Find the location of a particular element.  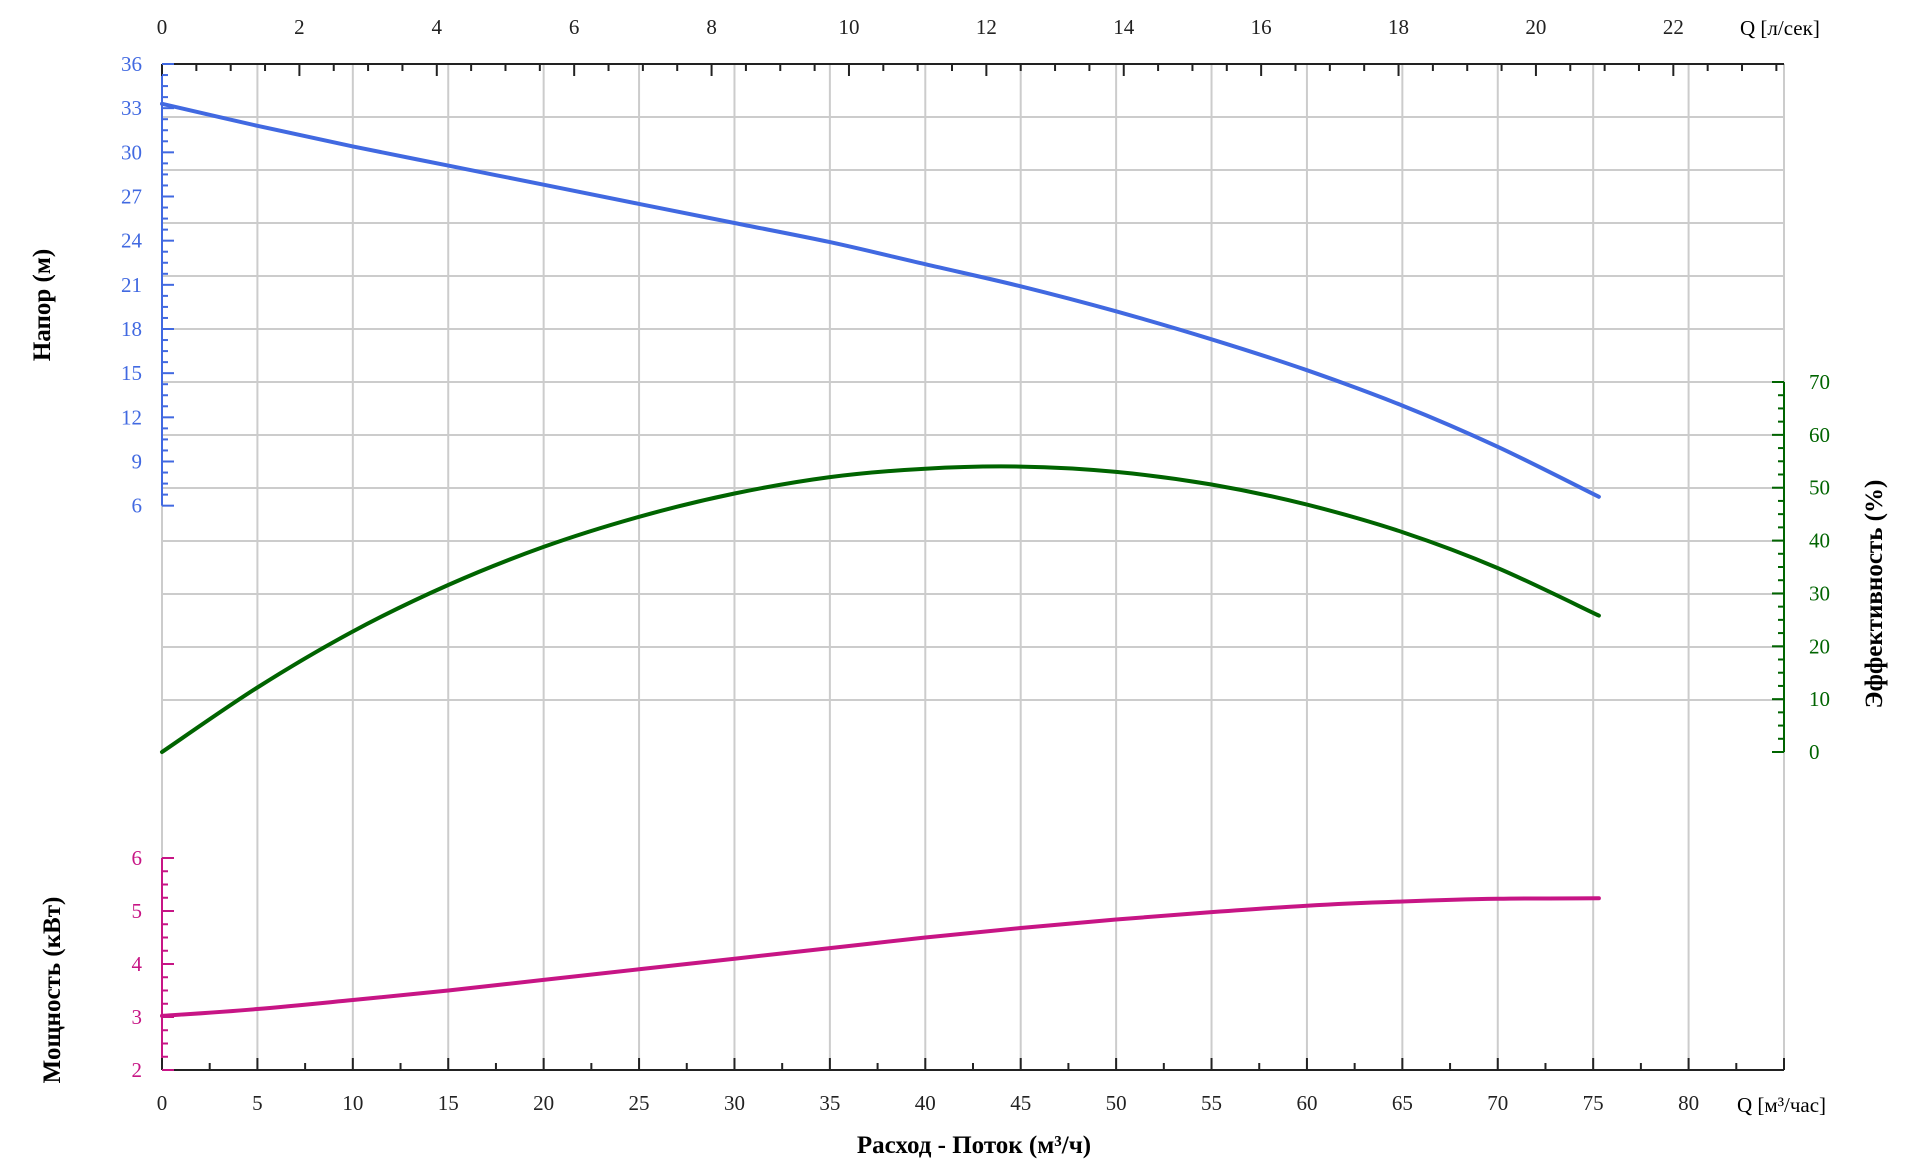

x-tick-label: 70 is located at coordinates (1497, 1103).